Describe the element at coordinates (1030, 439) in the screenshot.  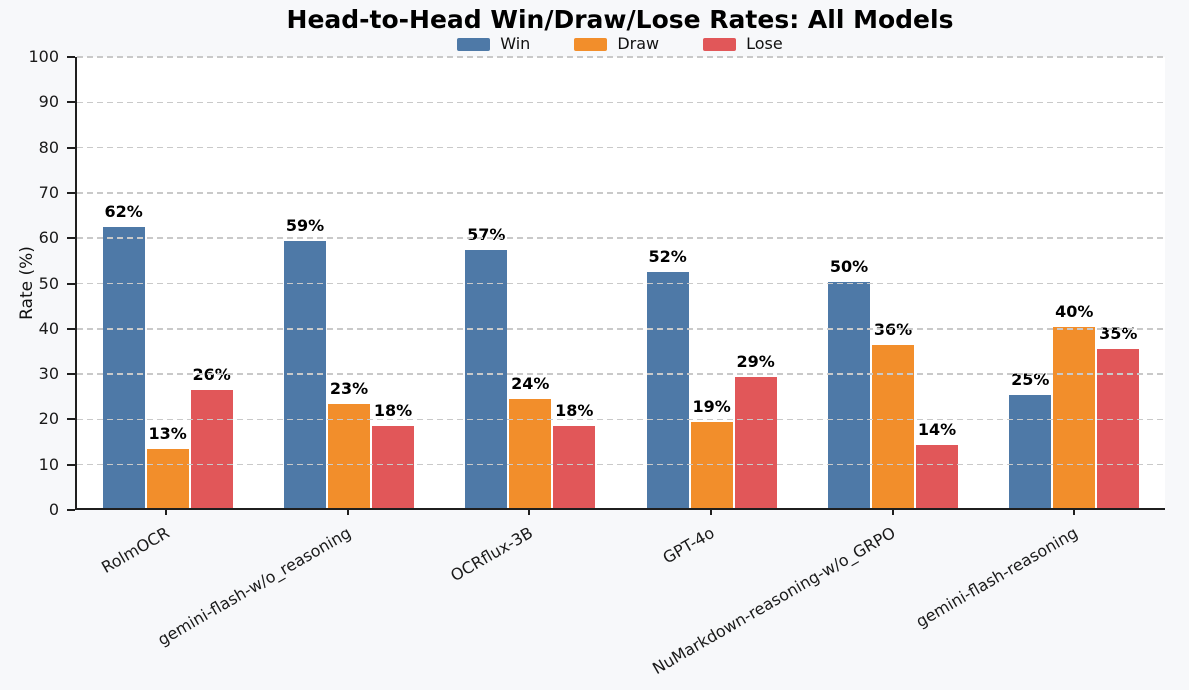
I see `bar-win: 25%` at that location.